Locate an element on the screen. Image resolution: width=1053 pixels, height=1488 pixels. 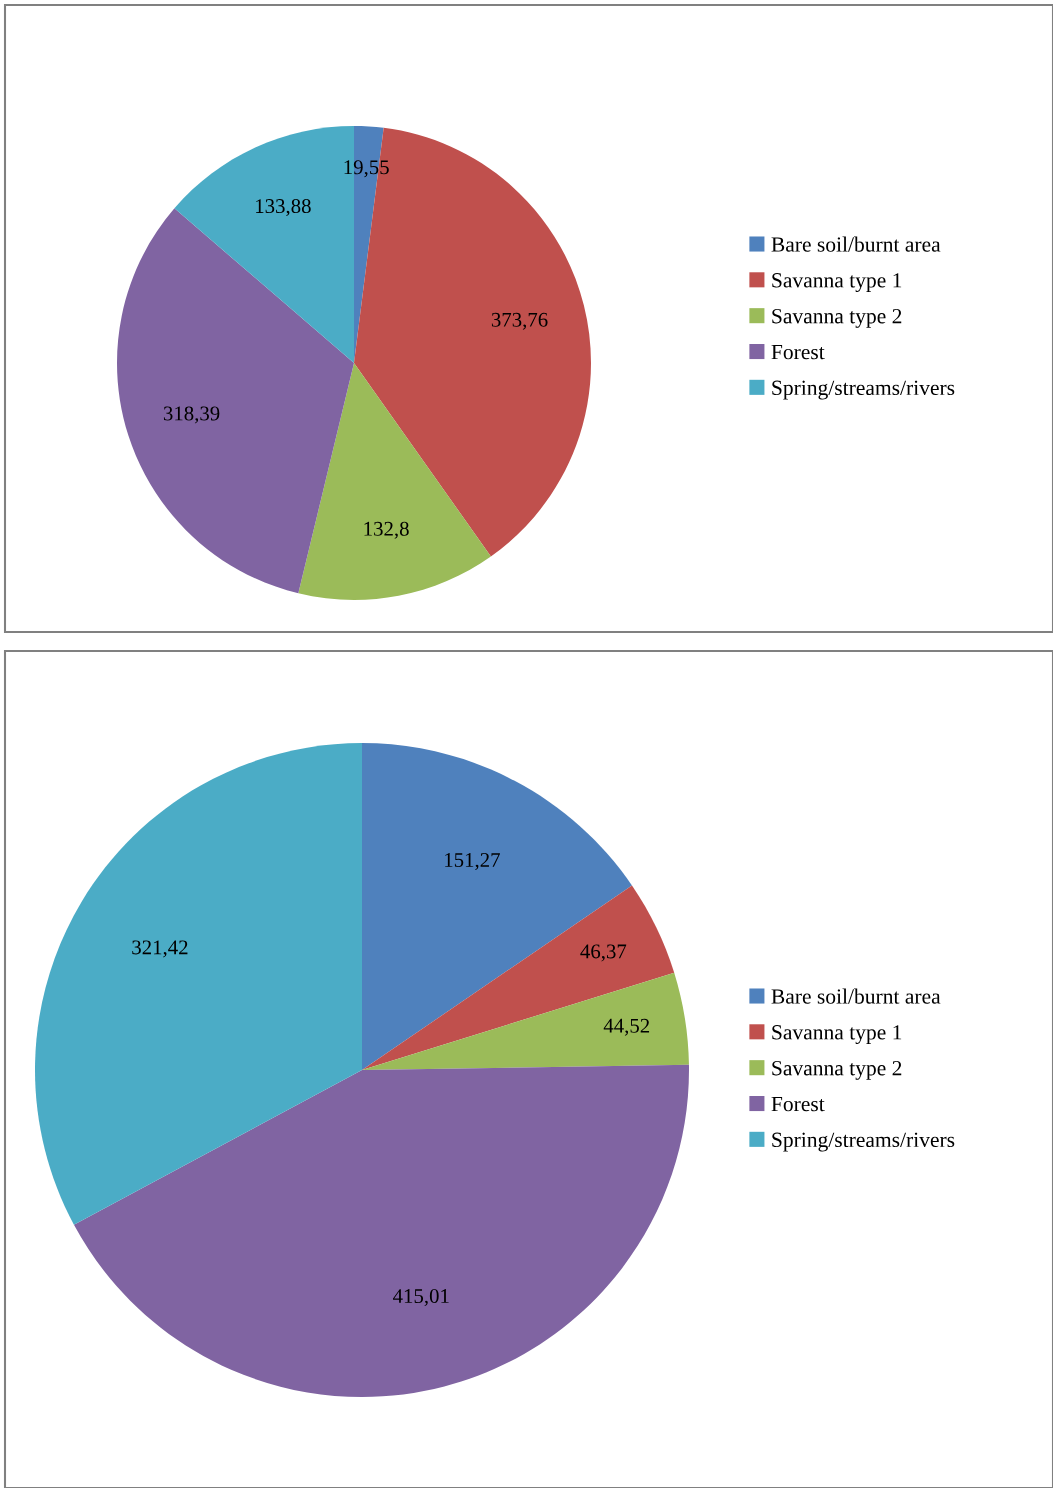
data-label: 133,88 is located at coordinates (283, 208).